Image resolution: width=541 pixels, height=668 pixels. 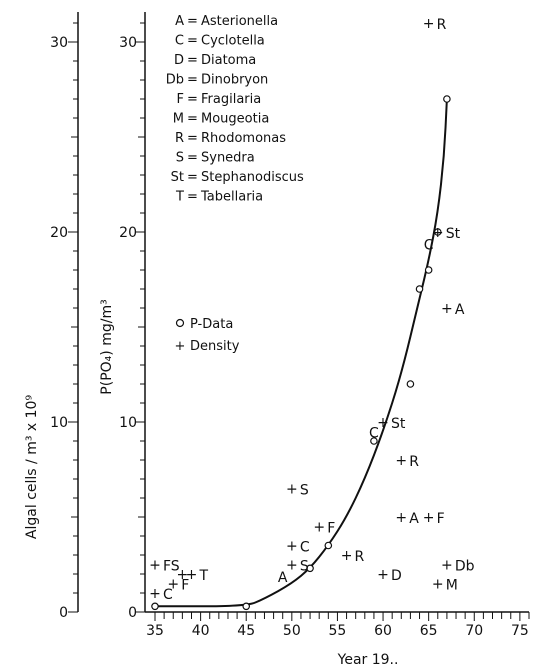 I want to click on species-key-name: Dinobryon, so click(x=234, y=80).